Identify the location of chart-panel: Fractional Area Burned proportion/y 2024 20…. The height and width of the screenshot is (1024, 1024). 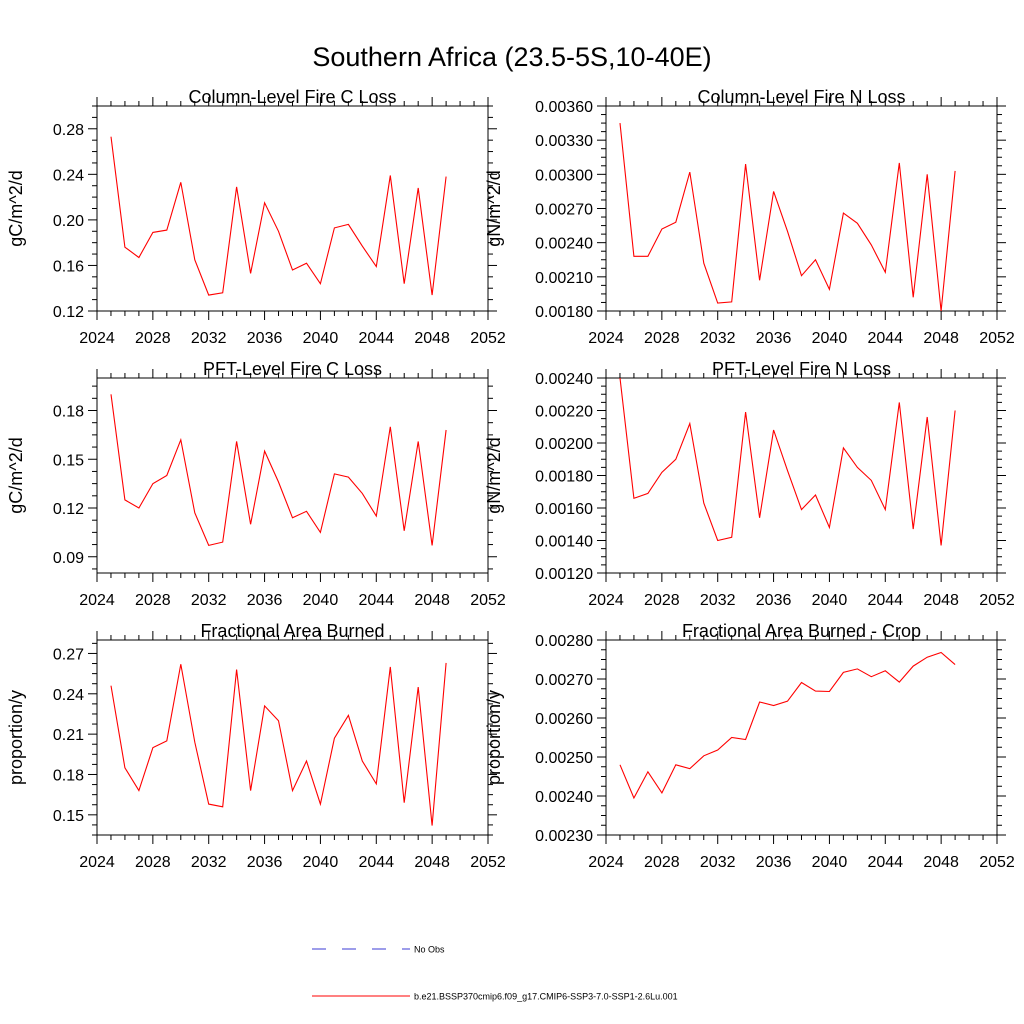
(256, 746).